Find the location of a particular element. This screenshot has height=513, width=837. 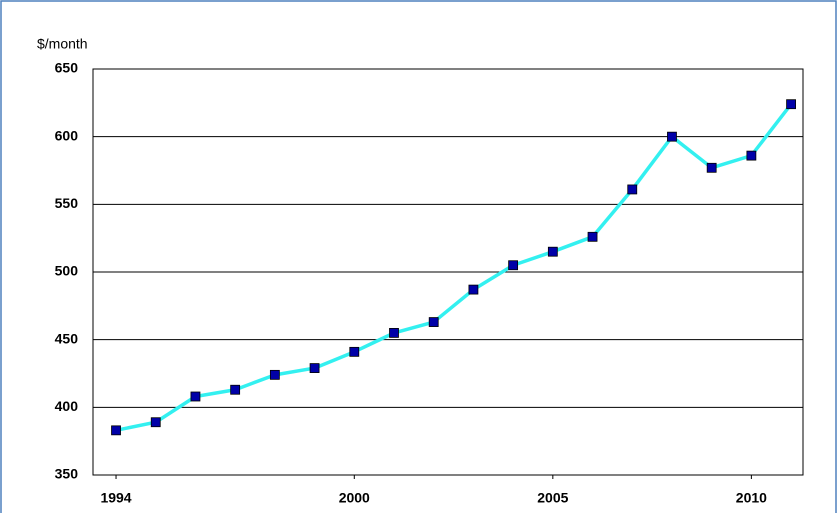

x-tick-label: 1994 is located at coordinates (115, 498).